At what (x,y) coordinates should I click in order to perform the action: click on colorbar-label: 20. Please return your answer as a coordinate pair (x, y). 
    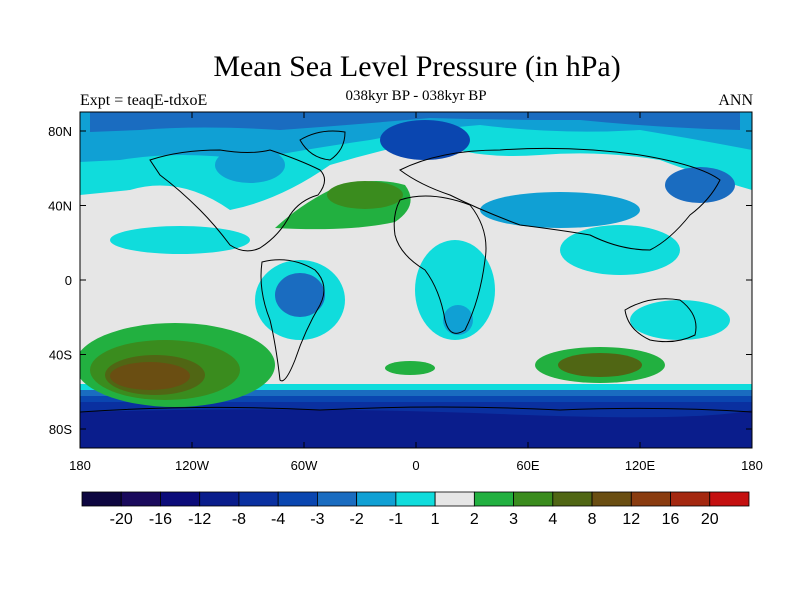
    Looking at the image, I should click on (710, 519).